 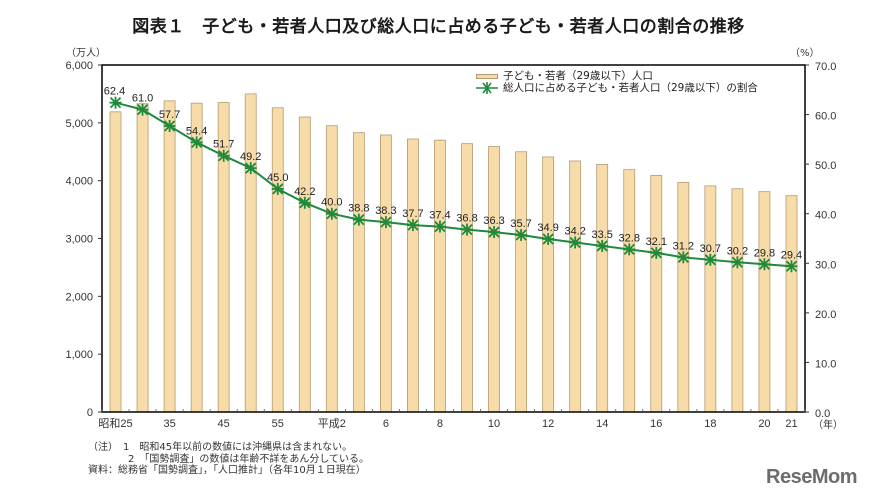 What do you see at coordinates (791, 424) in the screenshot?
I see `x-axis-tick-label: 21` at bounding box center [791, 424].